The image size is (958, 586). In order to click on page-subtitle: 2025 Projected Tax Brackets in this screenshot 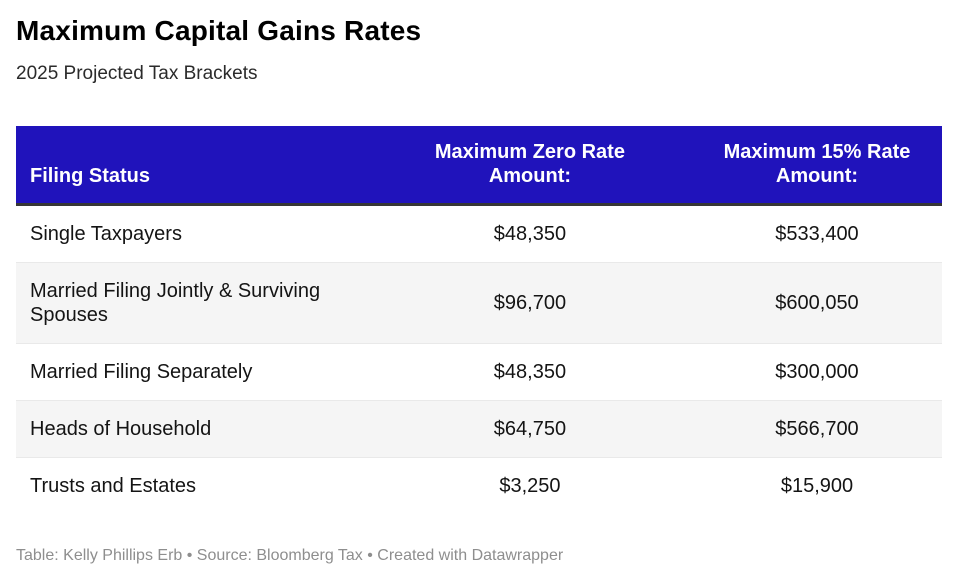, I will do `click(137, 73)`.